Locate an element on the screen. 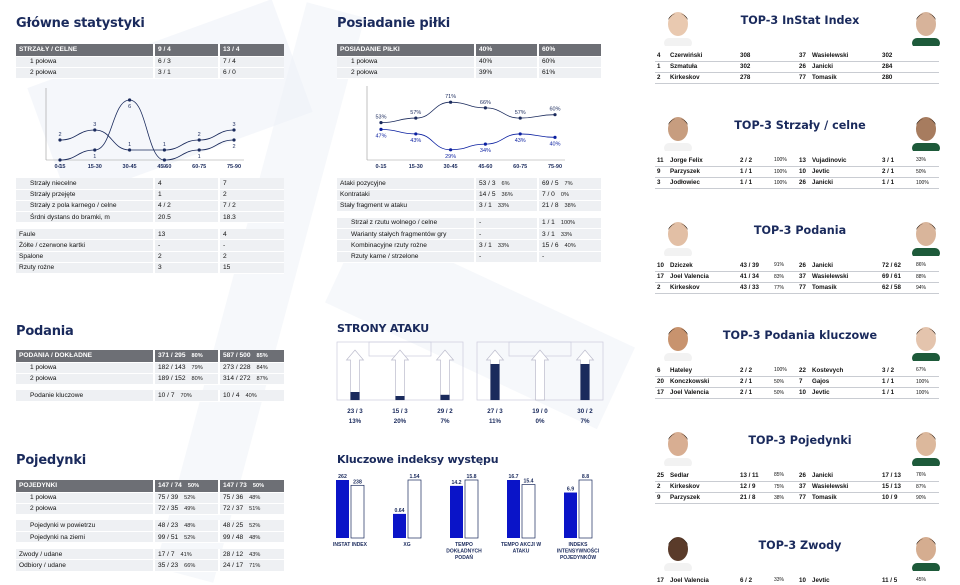 Image resolution: width=960 pixels, height=585 pixels. top3-title: TOP-3 Strzały / celne is located at coordinates (800, 125).